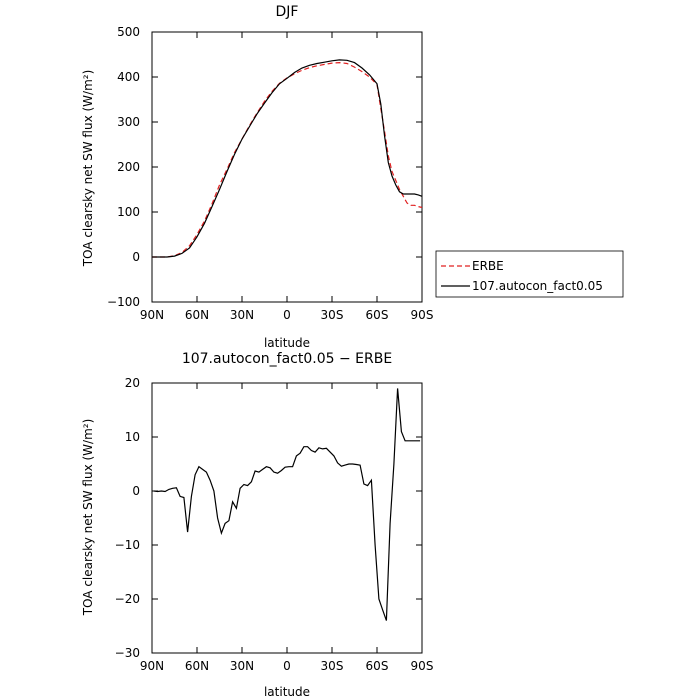 The width and height of the screenshot is (700, 700). Describe the element at coordinates (197, 666) in the screenshot. I see `bottom-chart-x-tick-label: 60N` at that location.